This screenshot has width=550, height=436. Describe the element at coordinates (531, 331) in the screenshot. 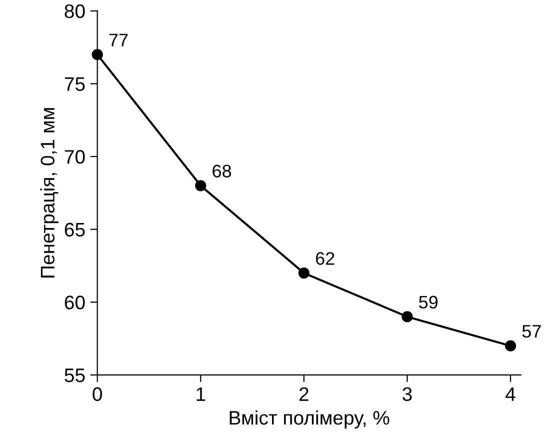

I see `data-label: 57` at that location.